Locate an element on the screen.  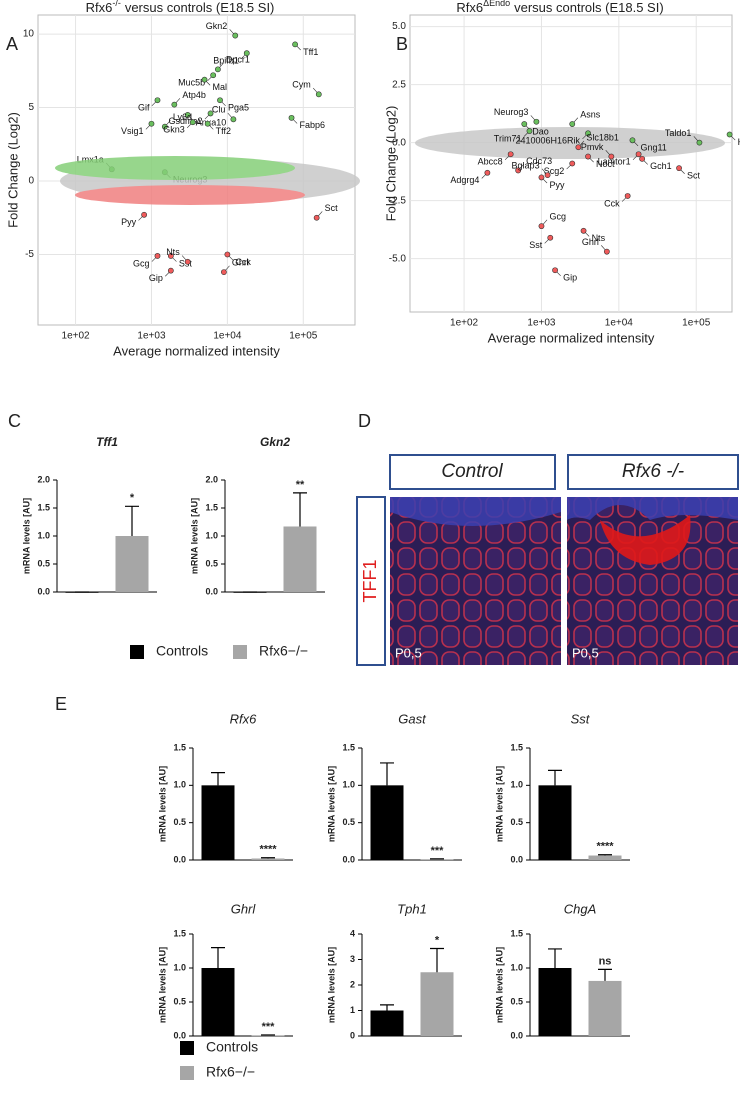
chart-title: Rfx6 is located at coordinates (244, 718).